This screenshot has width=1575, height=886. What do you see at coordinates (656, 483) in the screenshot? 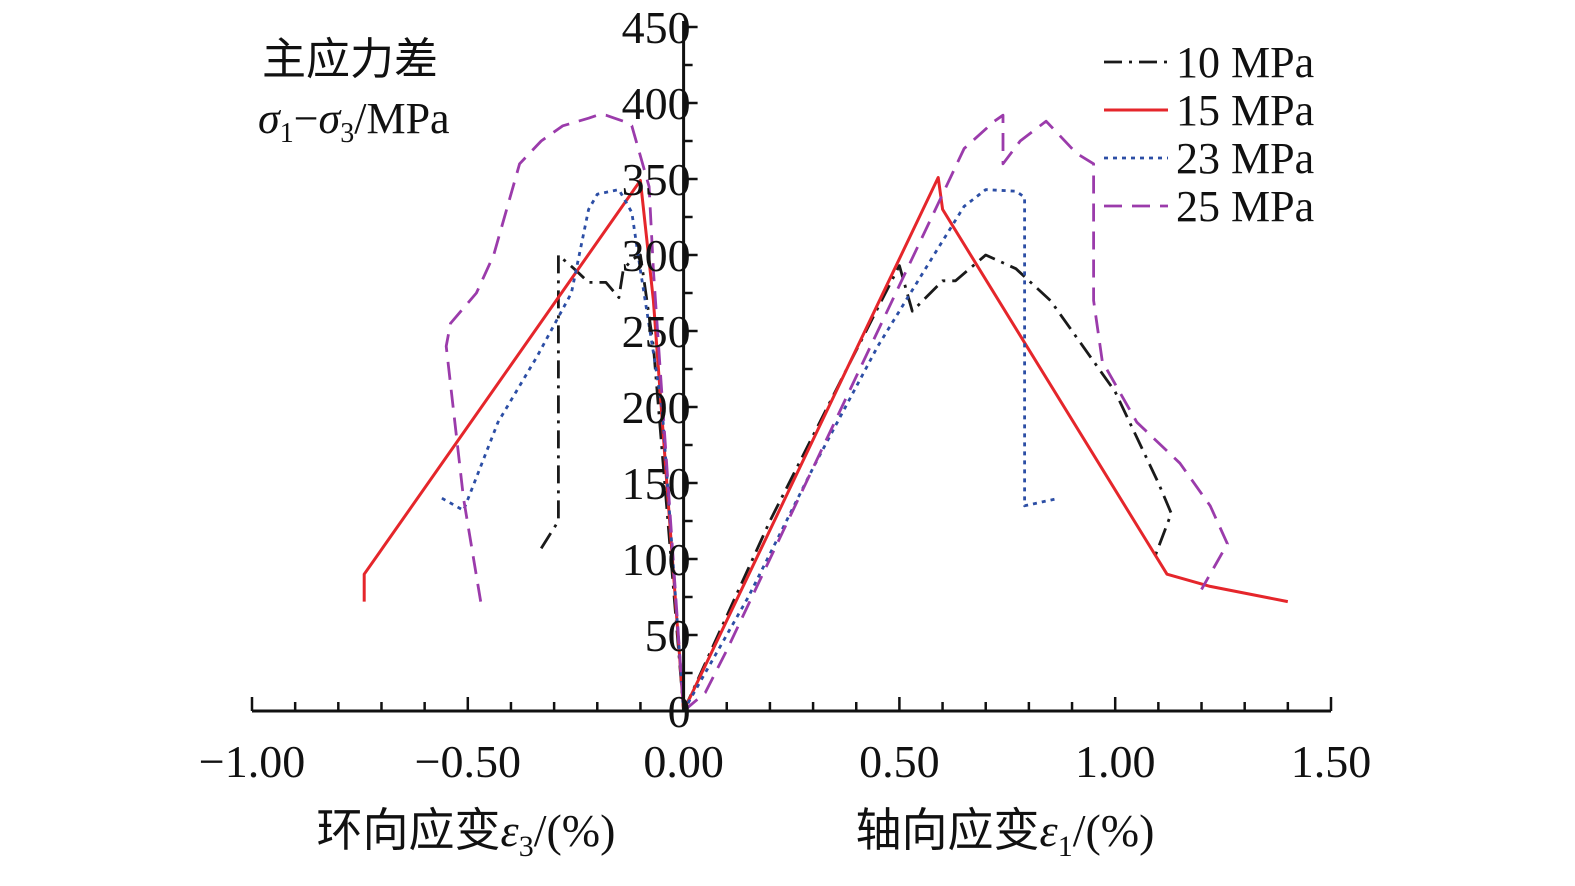
I see `y-tick-label: 150` at bounding box center [656, 483].